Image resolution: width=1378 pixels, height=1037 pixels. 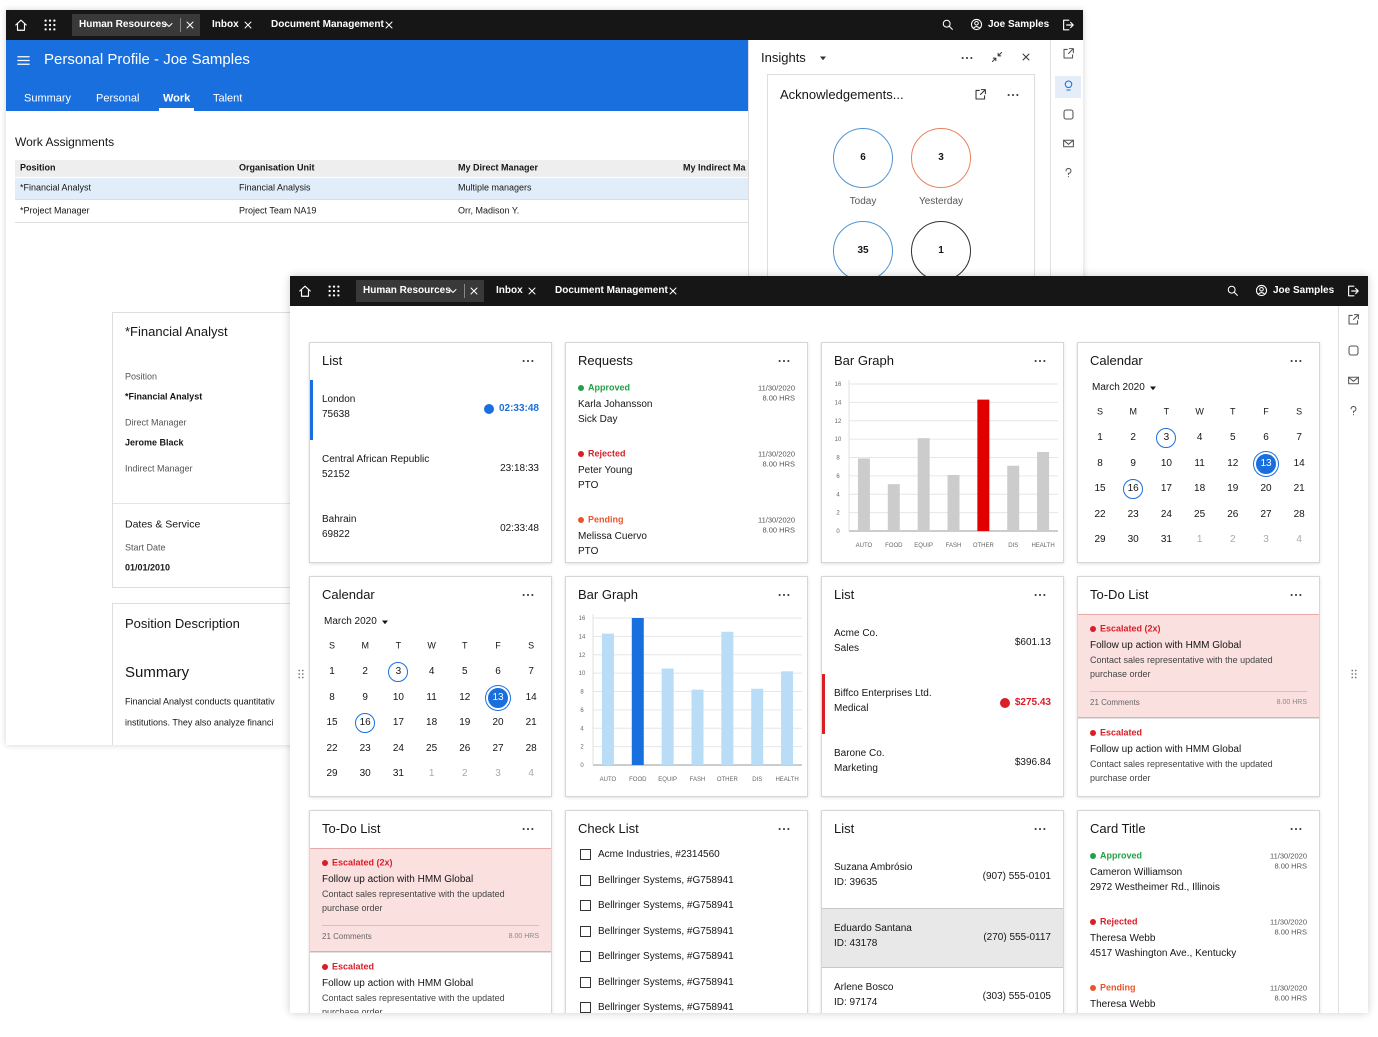 What do you see at coordinates (430, 470) in the screenshot?
I see `list-item: Central African Republic 52152 23:18:33` at bounding box center [430, 470].